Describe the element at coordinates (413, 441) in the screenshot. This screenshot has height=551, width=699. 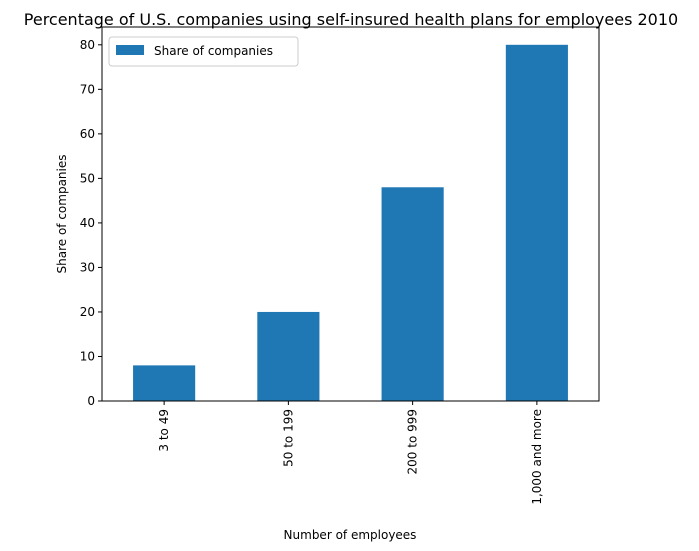
I see `x-tick-label: 200 to 999` at that location.